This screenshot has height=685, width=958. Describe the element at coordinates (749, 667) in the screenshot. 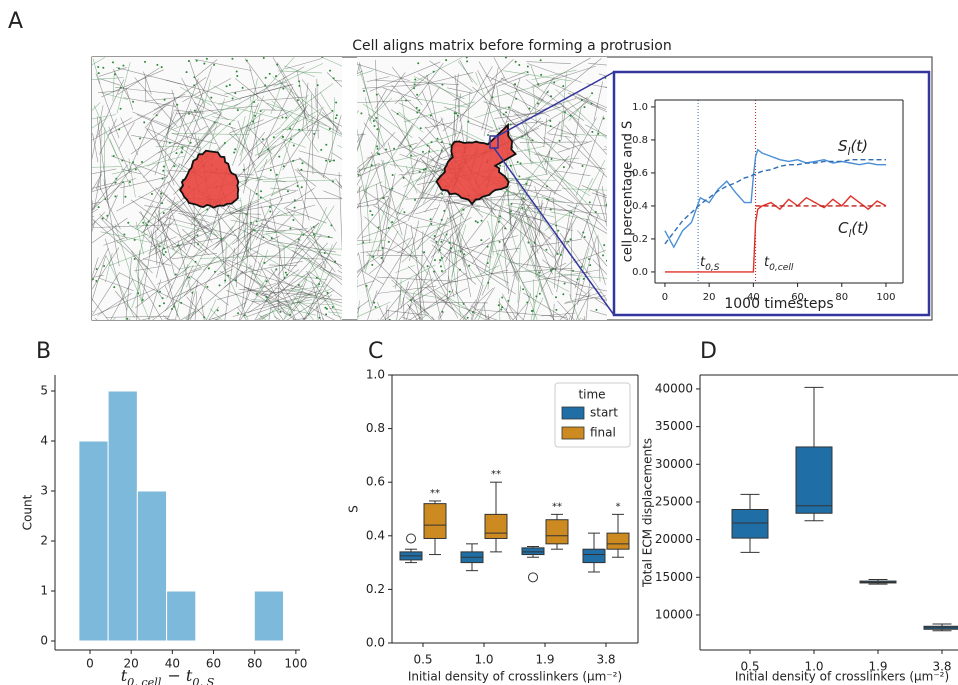

I see `x-tick-label: 0.5` at that location.